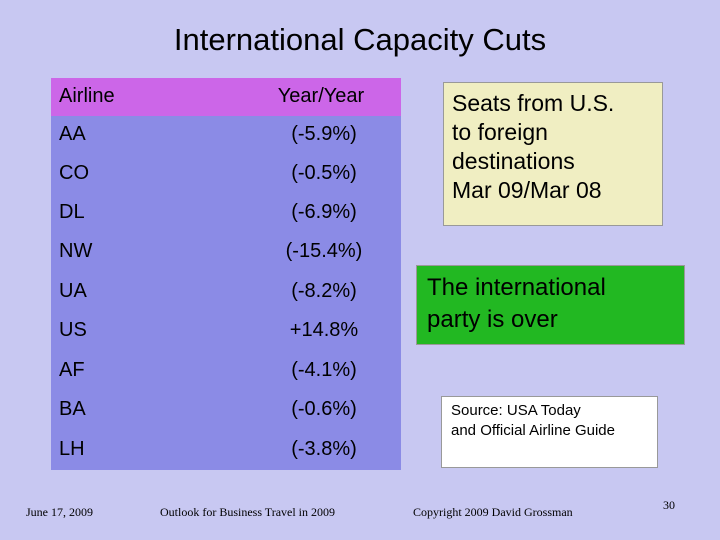 The width and height of the screenshot is (720, 540). I want to click on seats-note-line: destinations, so click(513, 161).